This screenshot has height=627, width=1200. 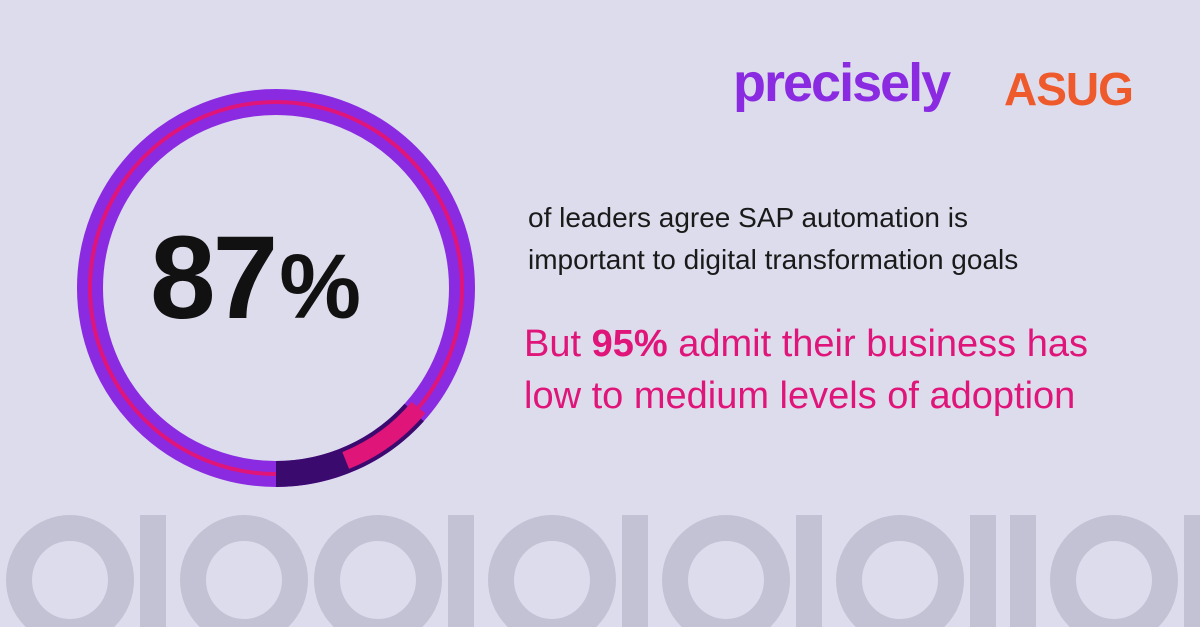 What do you see at coordinates (214, 278) in the screenshot?
I see `stat-value: 87` at bounding box center [214, 278].